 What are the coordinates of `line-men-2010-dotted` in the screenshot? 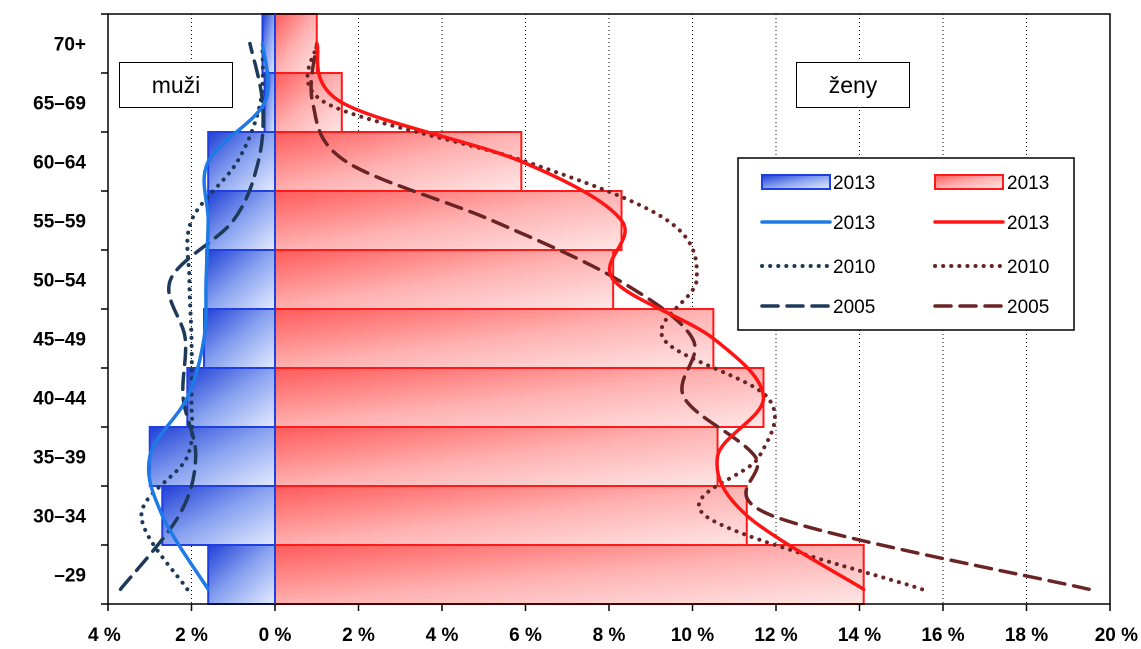 It's located at (202, 316).